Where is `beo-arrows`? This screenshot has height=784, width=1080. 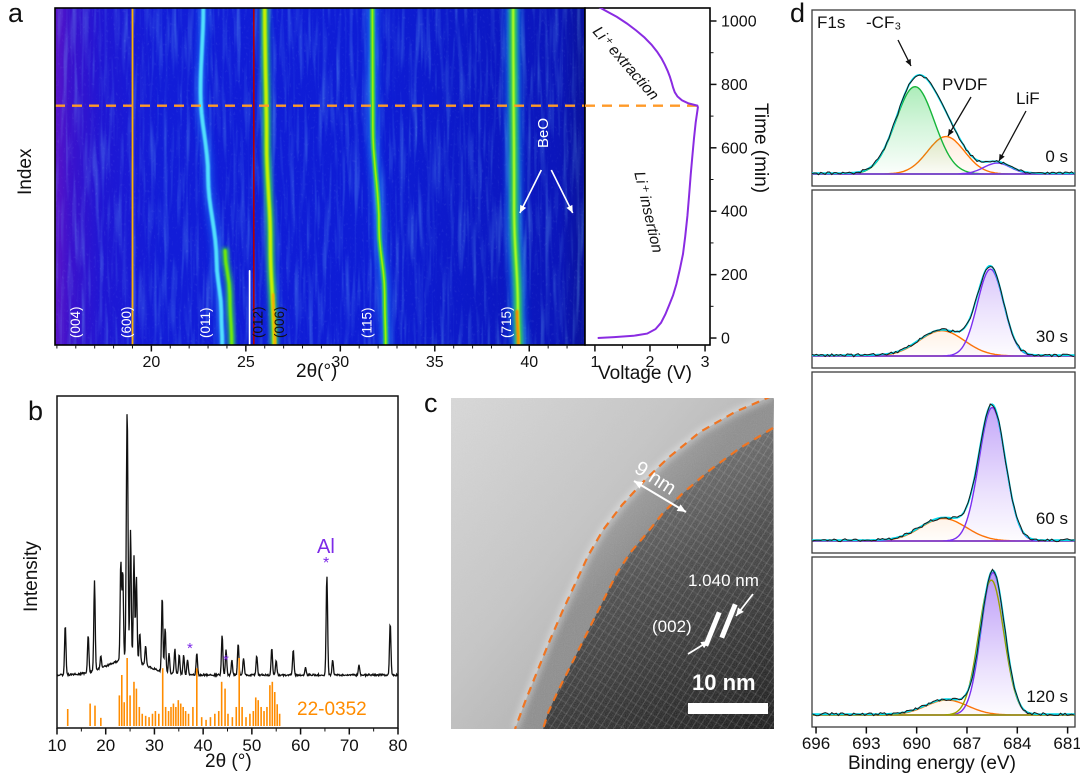 beo-arrows is located at coordinates (546, 191).